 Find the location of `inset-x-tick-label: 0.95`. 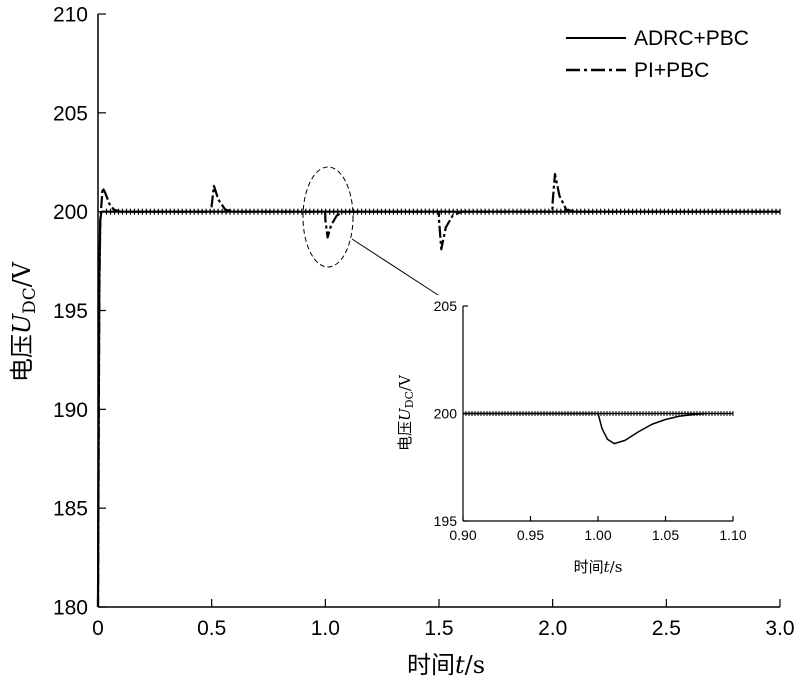

inset-x-tick-label: 0.95 is located at coordinates (530, 535).